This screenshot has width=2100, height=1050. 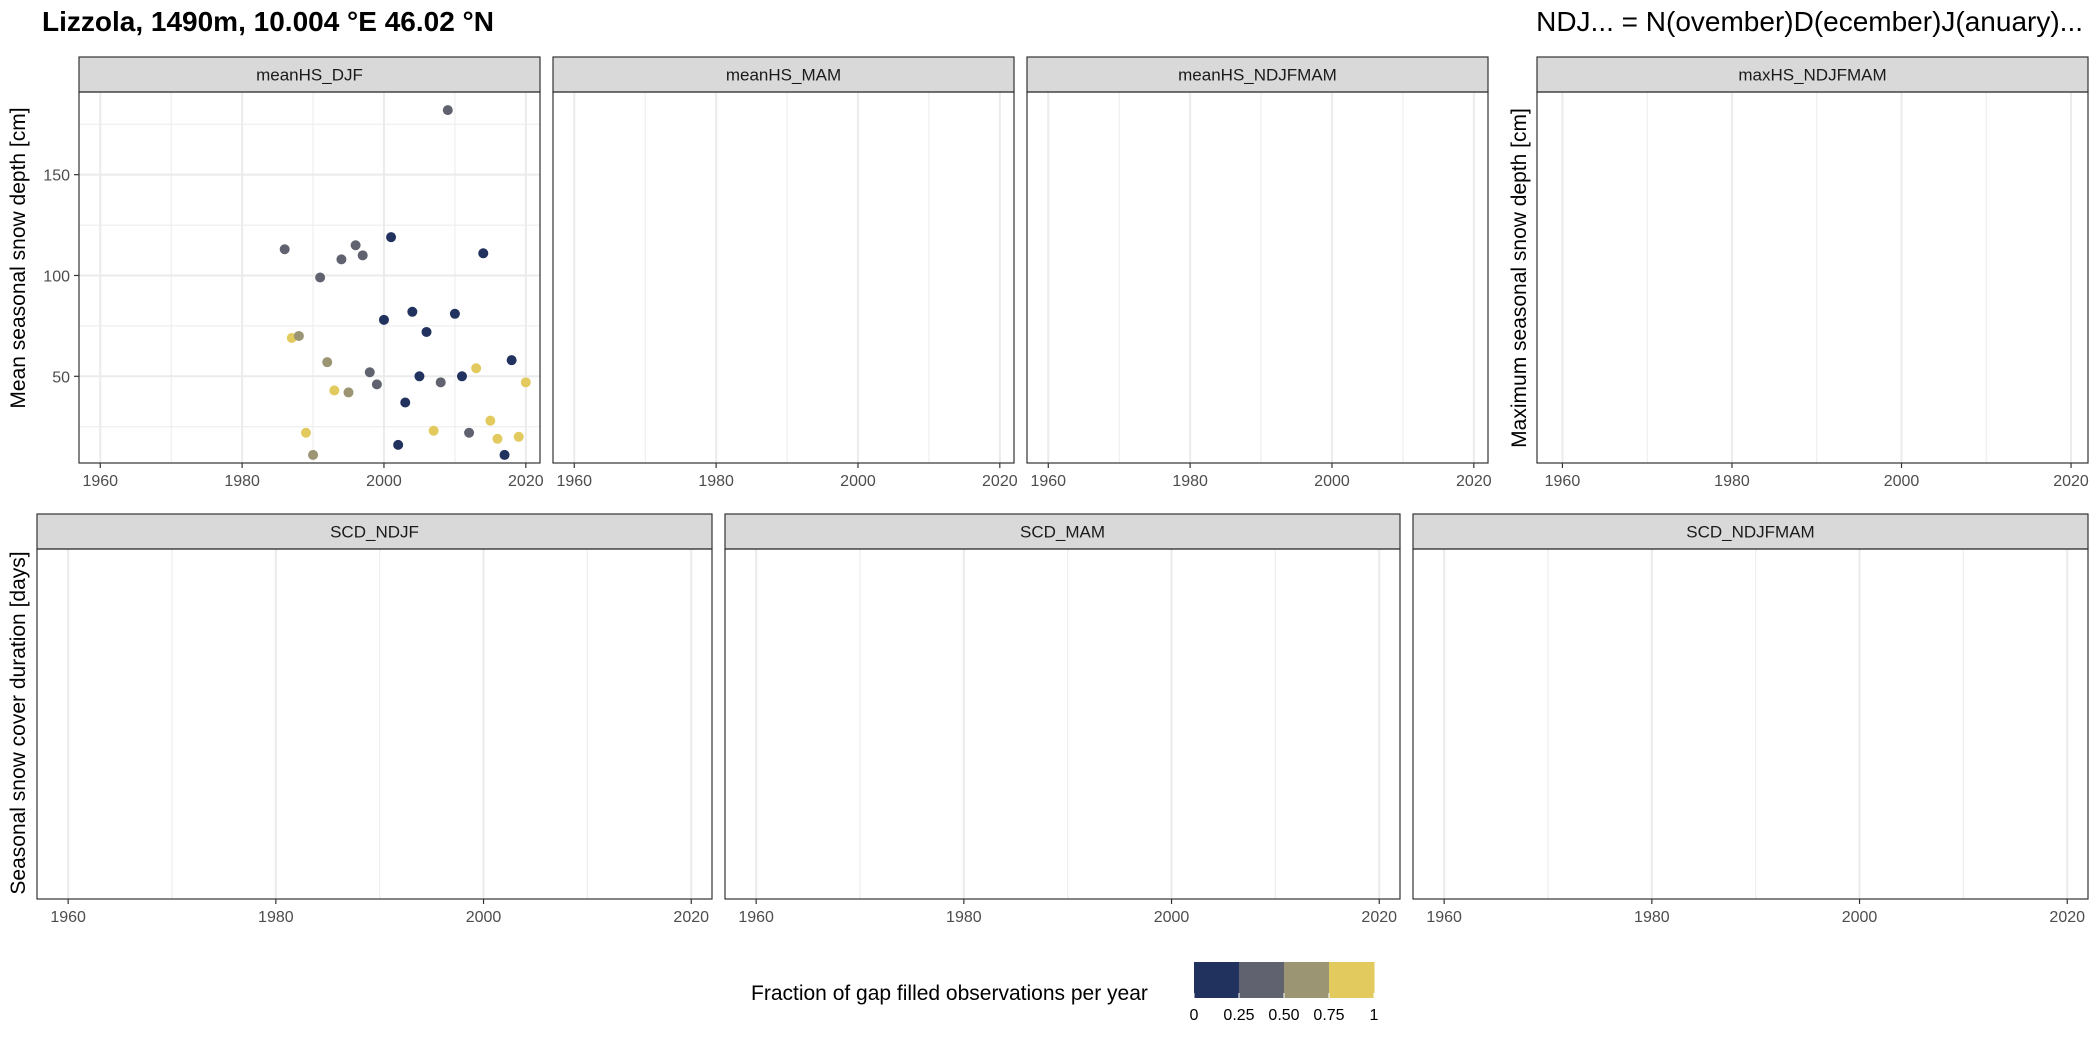 What do you see at coordinates (1194, 1015) in the screenshot?
I see `legend-tick-label: 0` at bounding box center [1194, 1015].